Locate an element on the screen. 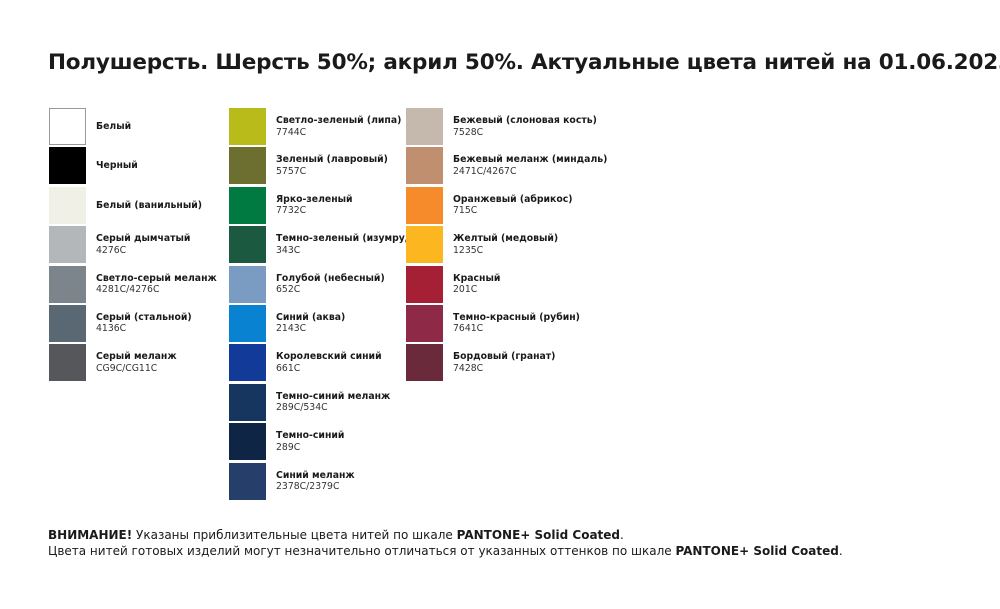 The image size is (1000, 609). color-item: Темно-зеленый (изумруд) 343C is located at coordinates (323, 245).